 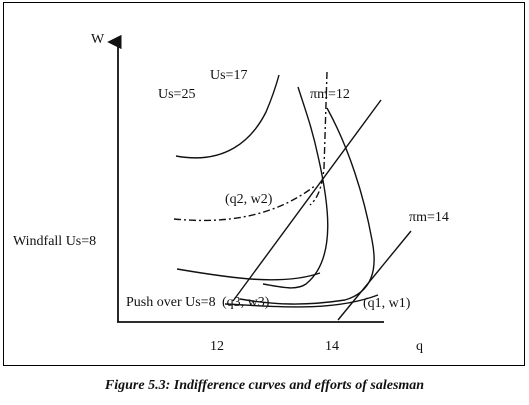 I want to click on y-axis-label: W, so click(x=98, y=39).